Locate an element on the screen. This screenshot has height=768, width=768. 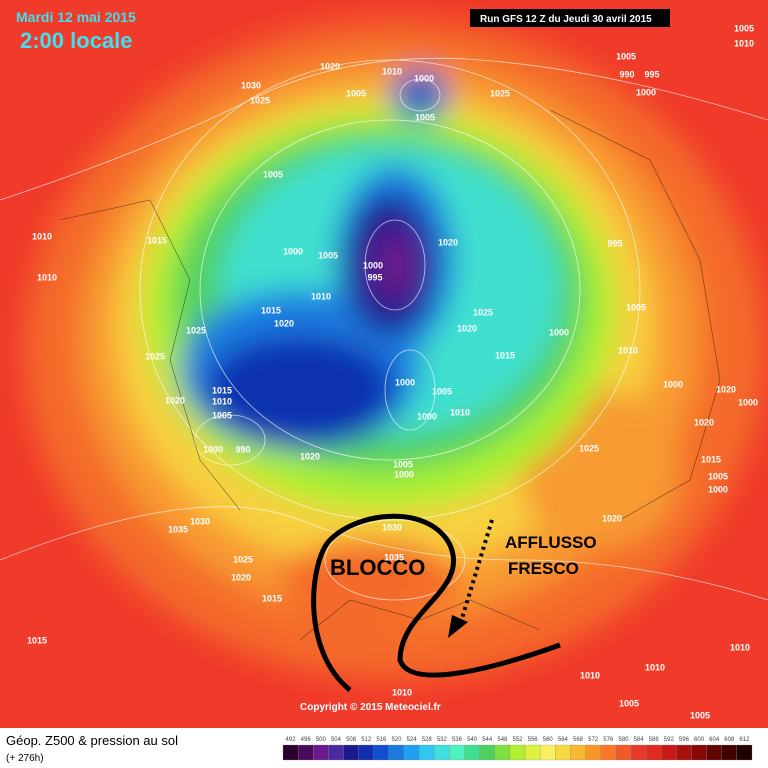
scale-label: 532 is located at coordinates (442, 740).